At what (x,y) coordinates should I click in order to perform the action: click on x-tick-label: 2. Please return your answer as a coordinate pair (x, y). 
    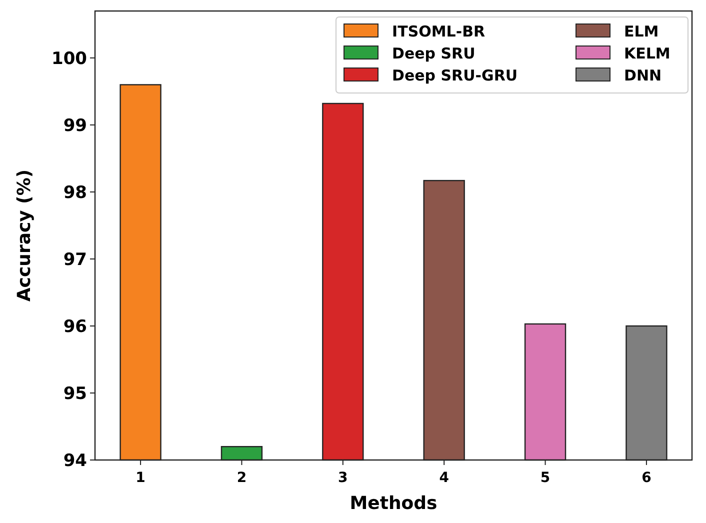
    Looking at the image, I should click on (241, 478).